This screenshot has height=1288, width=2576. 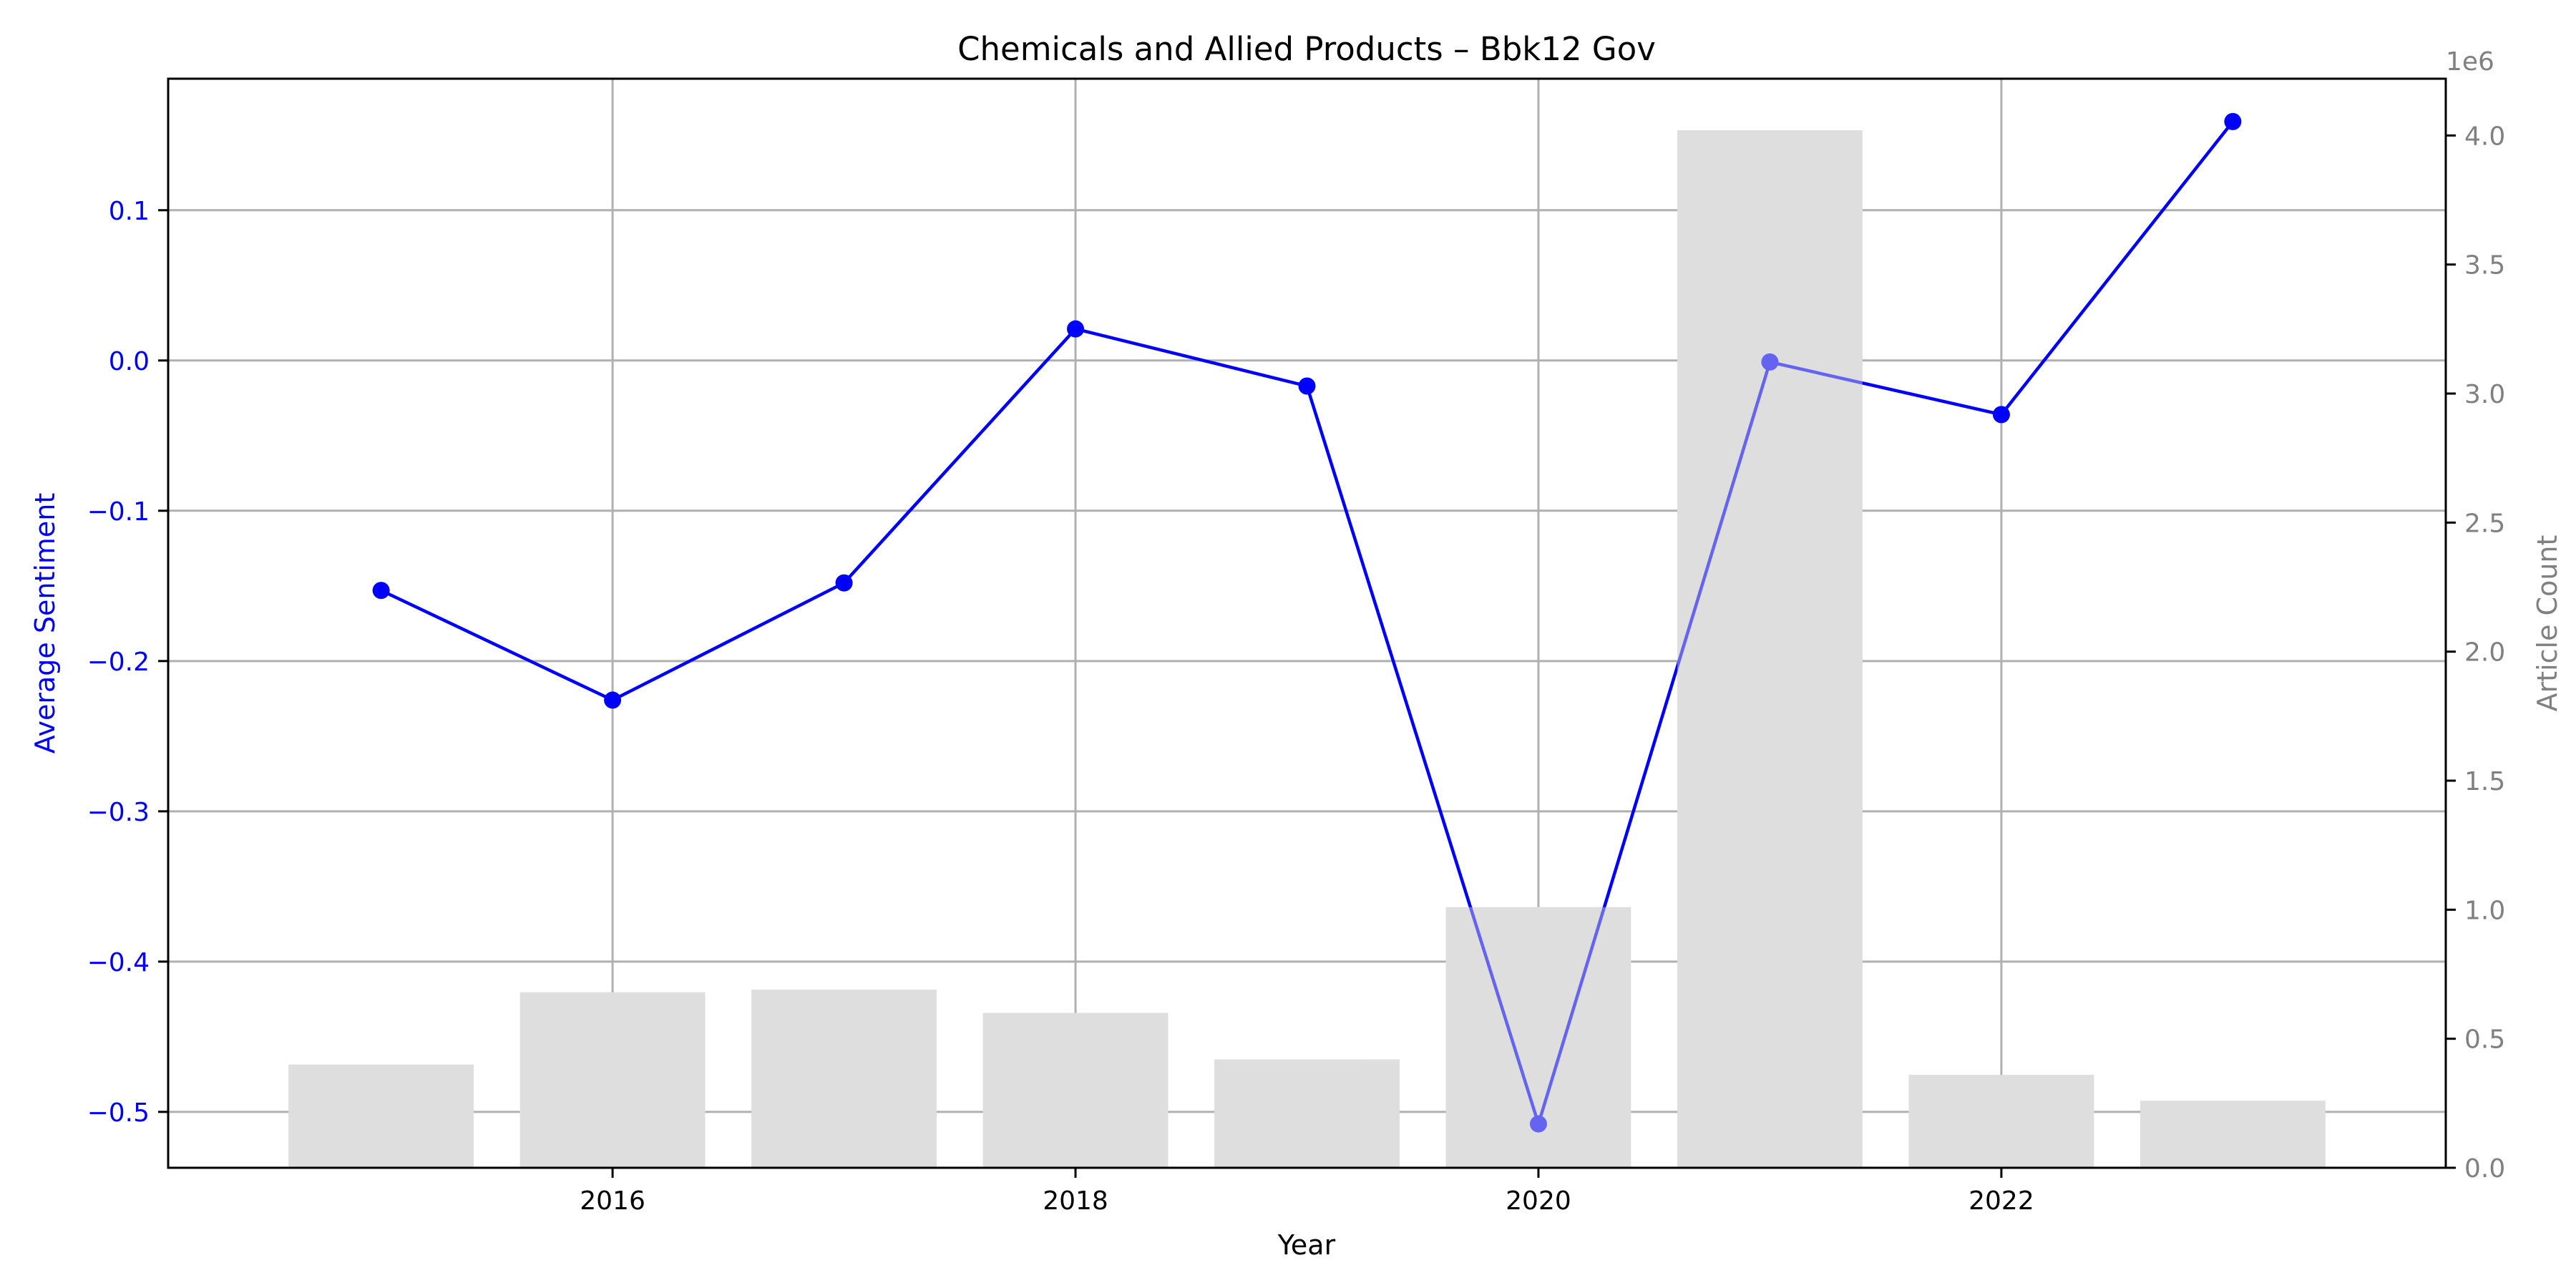 What do you see at coordinates (612, 1201) in the screenshot?
I see `x-tick-label-2016: 2016` at bounding box center [612, 1201].